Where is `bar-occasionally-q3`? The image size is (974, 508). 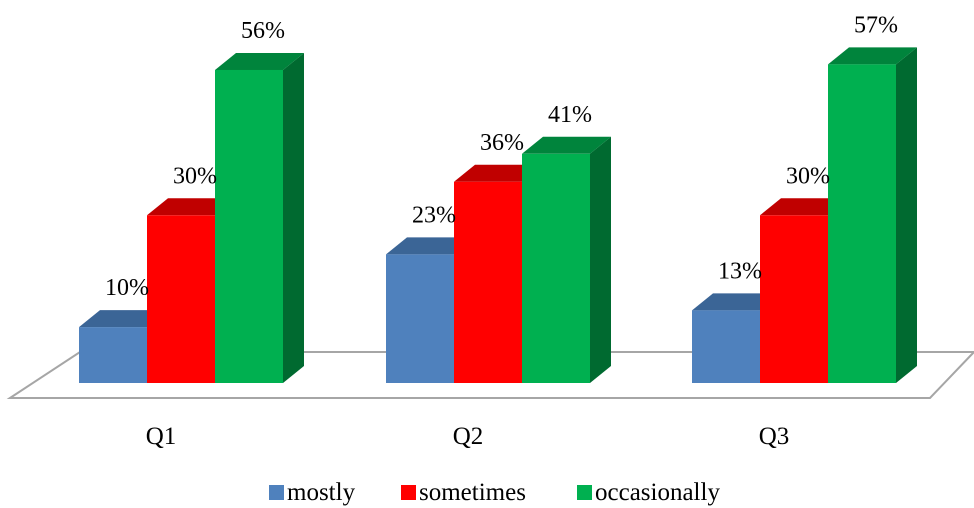
bar-occasionally-q3 is located at coordinates (872, 215).